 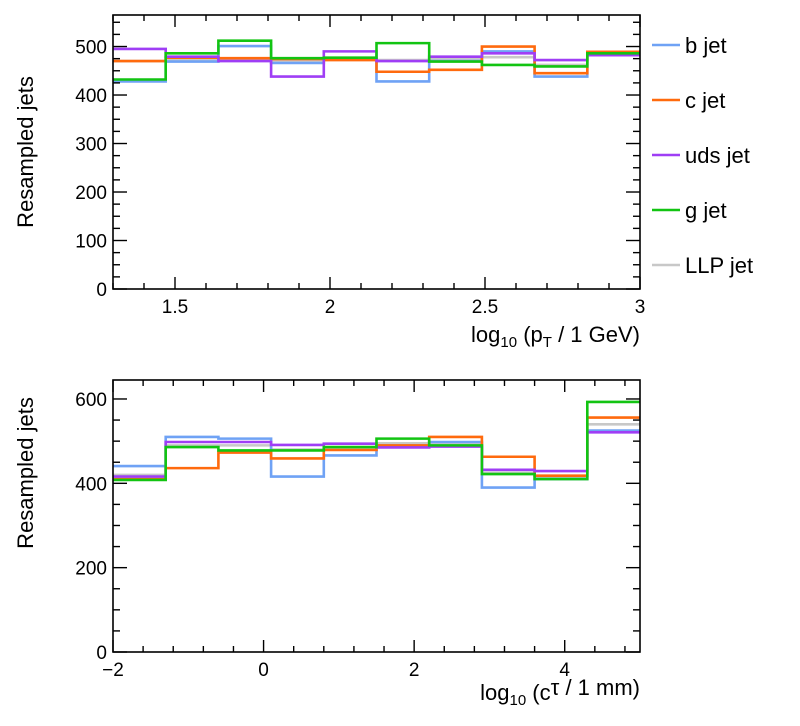 I want to click on x-axis-title: log10 (cτ / 1 mm), so click(x=560, y=692).